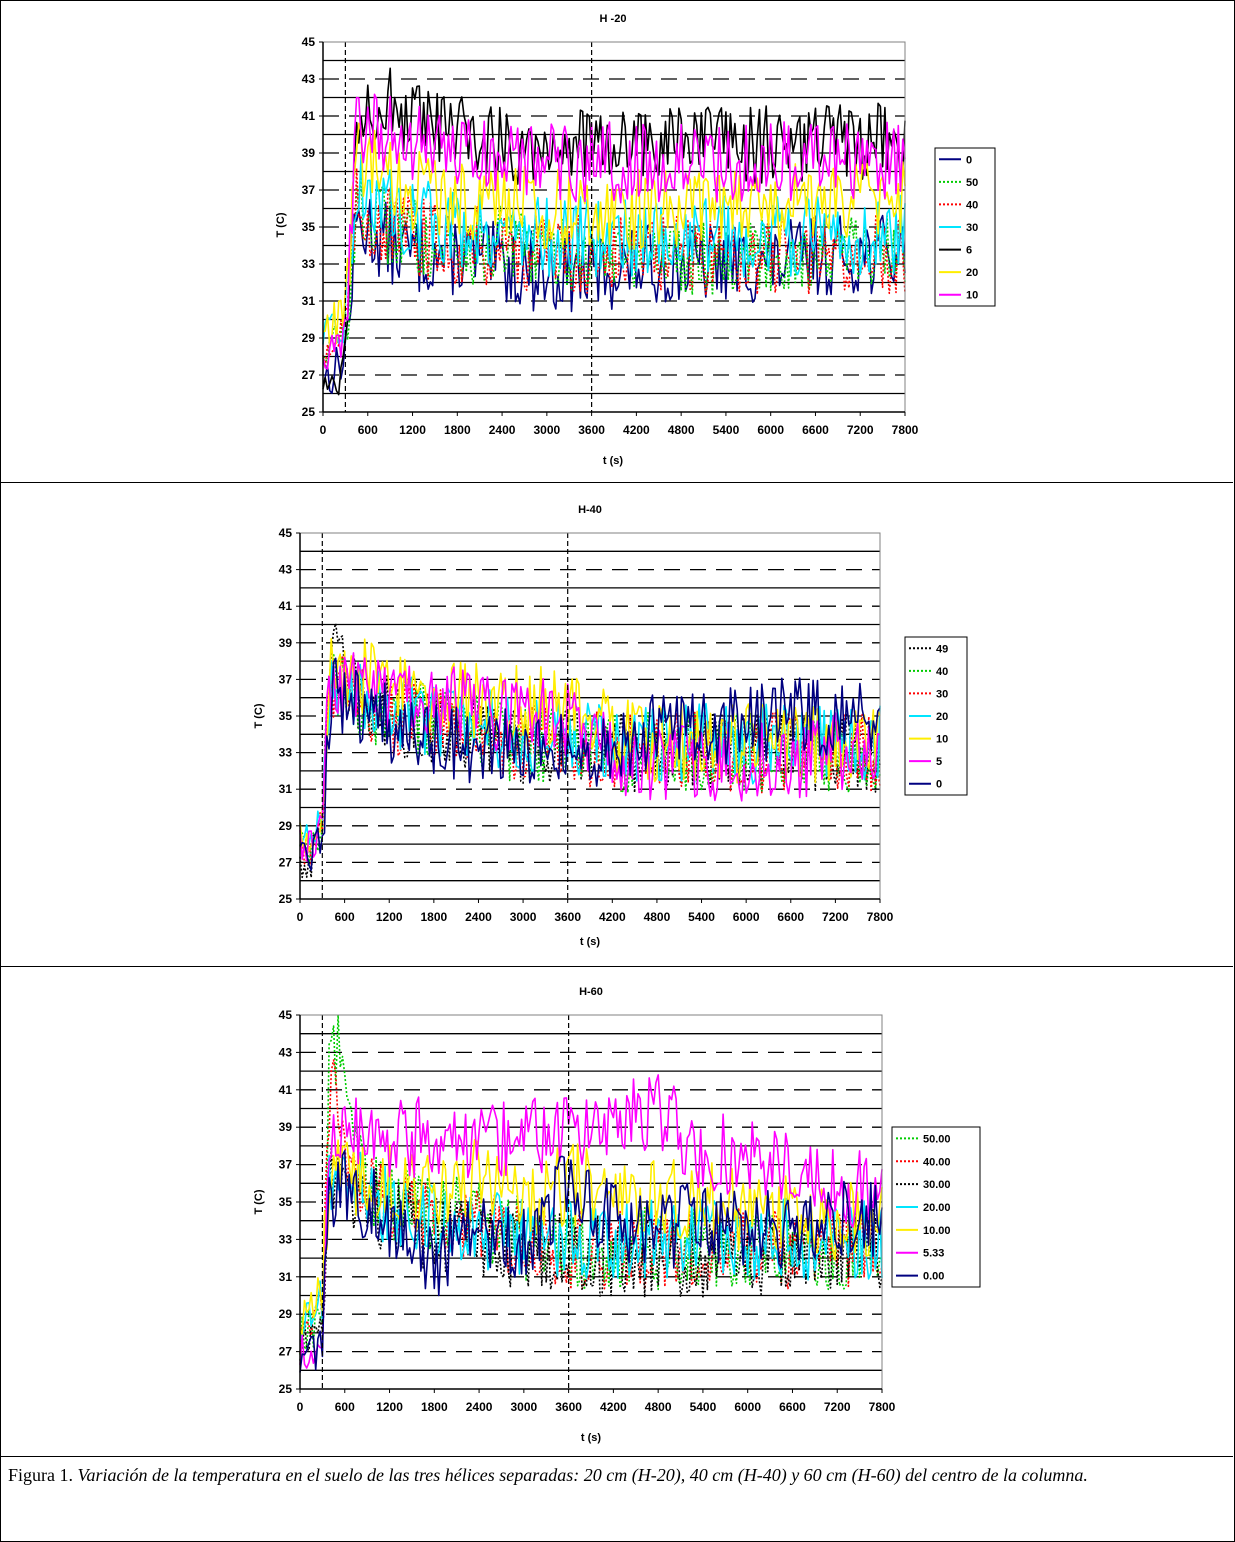 Image resolution: width=1235 pixels, height=1542 pixels. I want to click on series-line-10.00, so click(591, 1236).